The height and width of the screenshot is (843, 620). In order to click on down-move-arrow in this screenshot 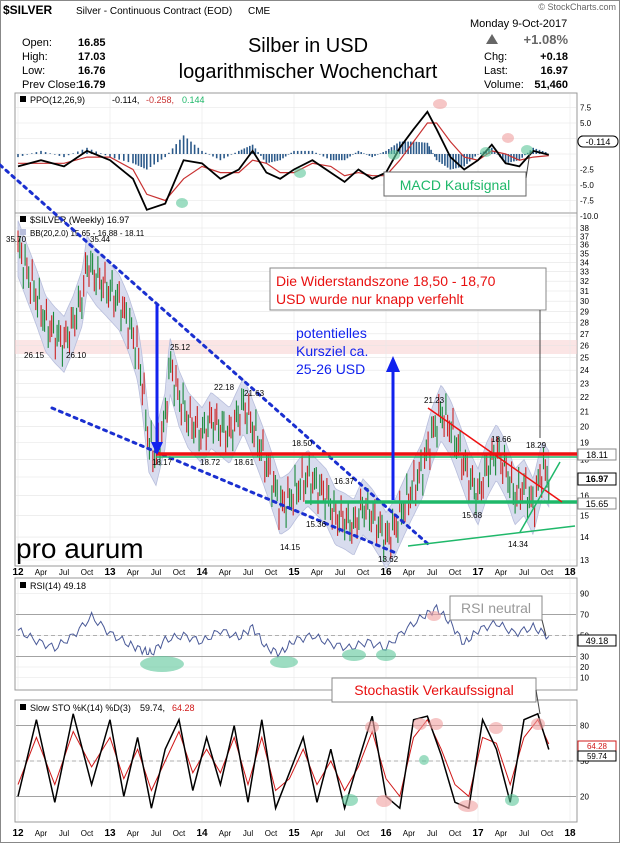, I will do `click(157, 380)`.